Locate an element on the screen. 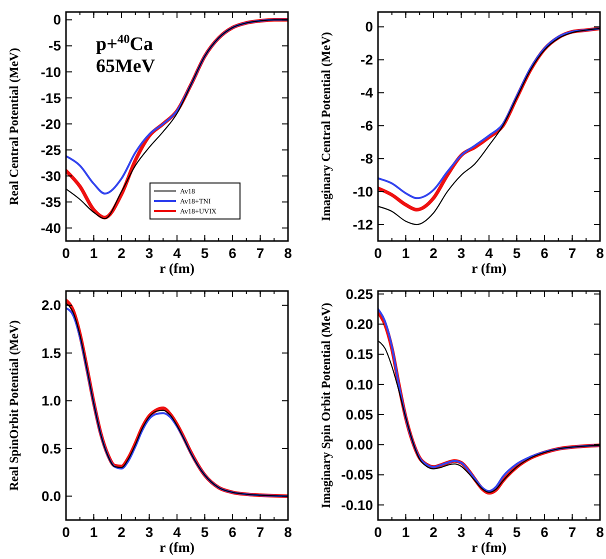 This screenshot has height=559, width=606. y-tick-label: -8 is located at coordinates (367, 158).